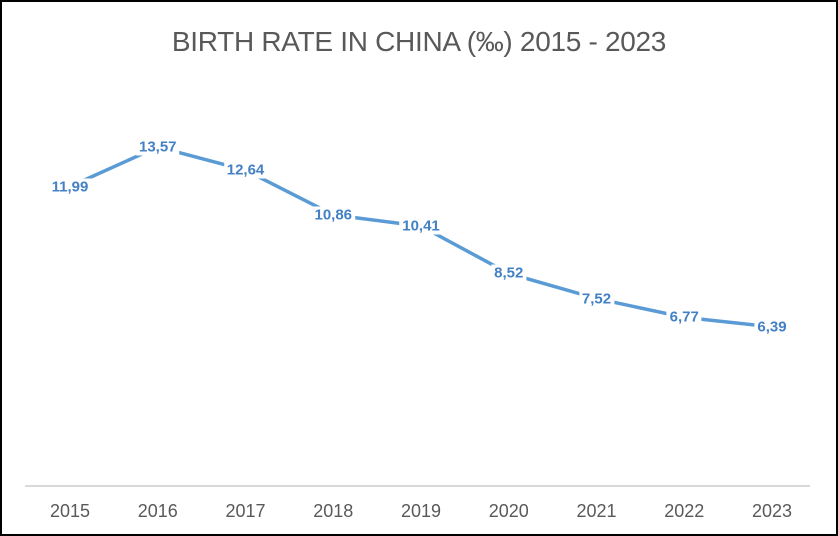 Image resolution: width=838 pixels, height=536 pixels. What do you see at coordinates (684, 511) in the screenshot?
I see `x-axis-tick-label: 2022` at bounding box center [684, 511].